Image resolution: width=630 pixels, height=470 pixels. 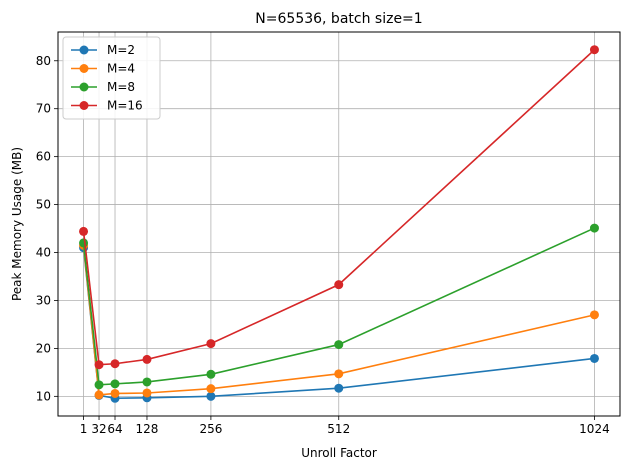 What do you see at coordinates (147, 429) in the screenshot?
I see `x-tick-label: 128` at bounding box center [147, 429].